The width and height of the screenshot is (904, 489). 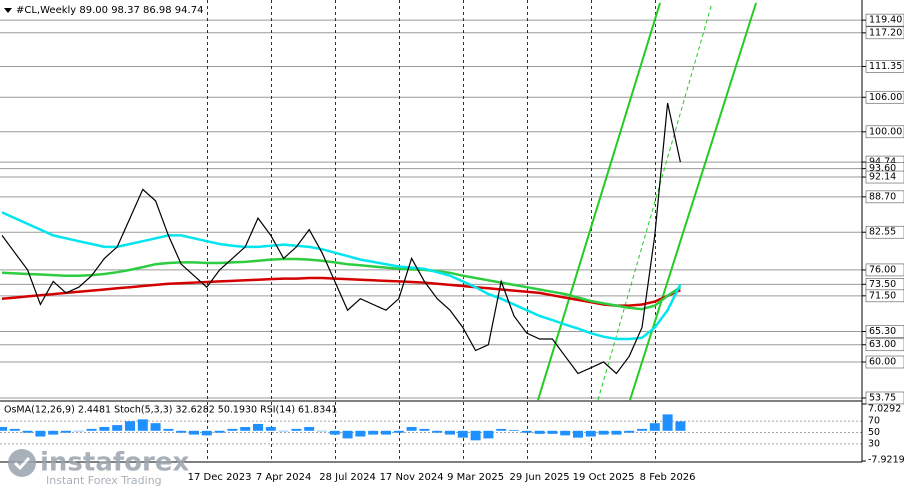 I want to click on y-tick-label: 100.00, so click(x=885, y=131).